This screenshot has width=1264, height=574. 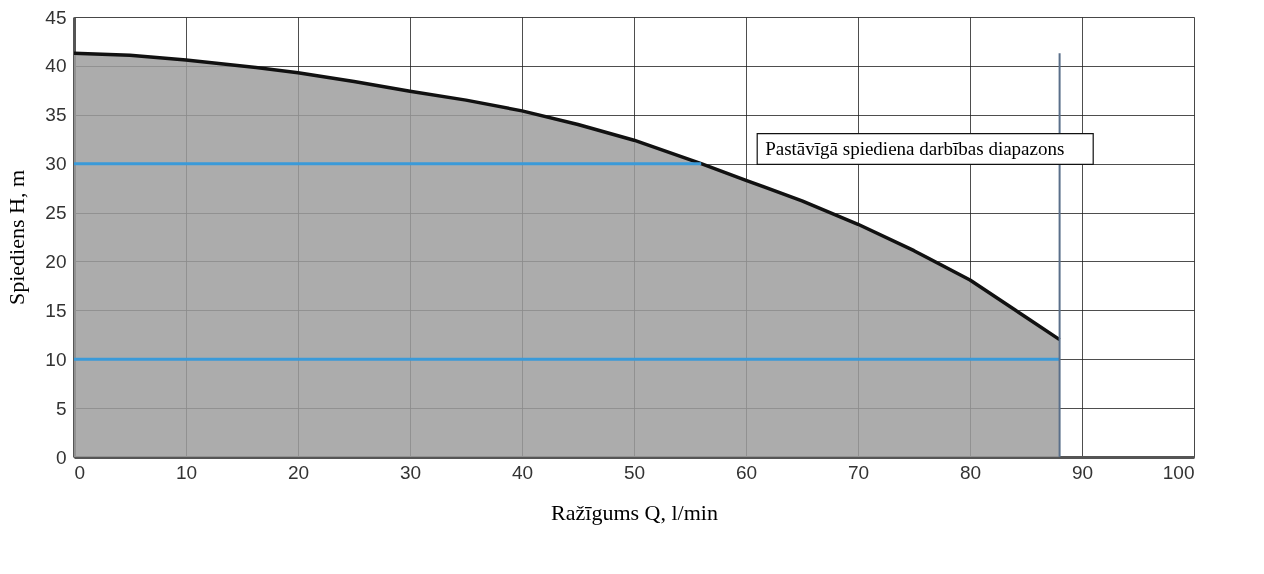 What do you see at coordinates (61, 408) in the screenshot?
I see `y-tick-label: 5` at bounding box center [61, 408].